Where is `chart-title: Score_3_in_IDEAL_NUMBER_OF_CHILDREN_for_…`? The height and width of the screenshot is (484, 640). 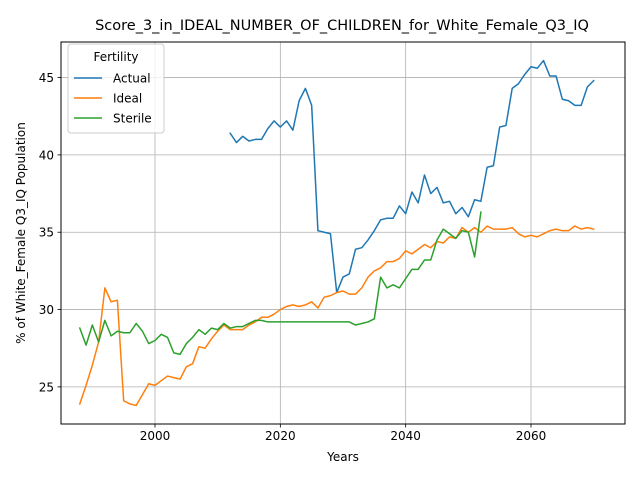
chart-title: Score_3_in_IDEAL_NUMBER_OF_CHILDREN_for_… is located at coordinates (342, 26).